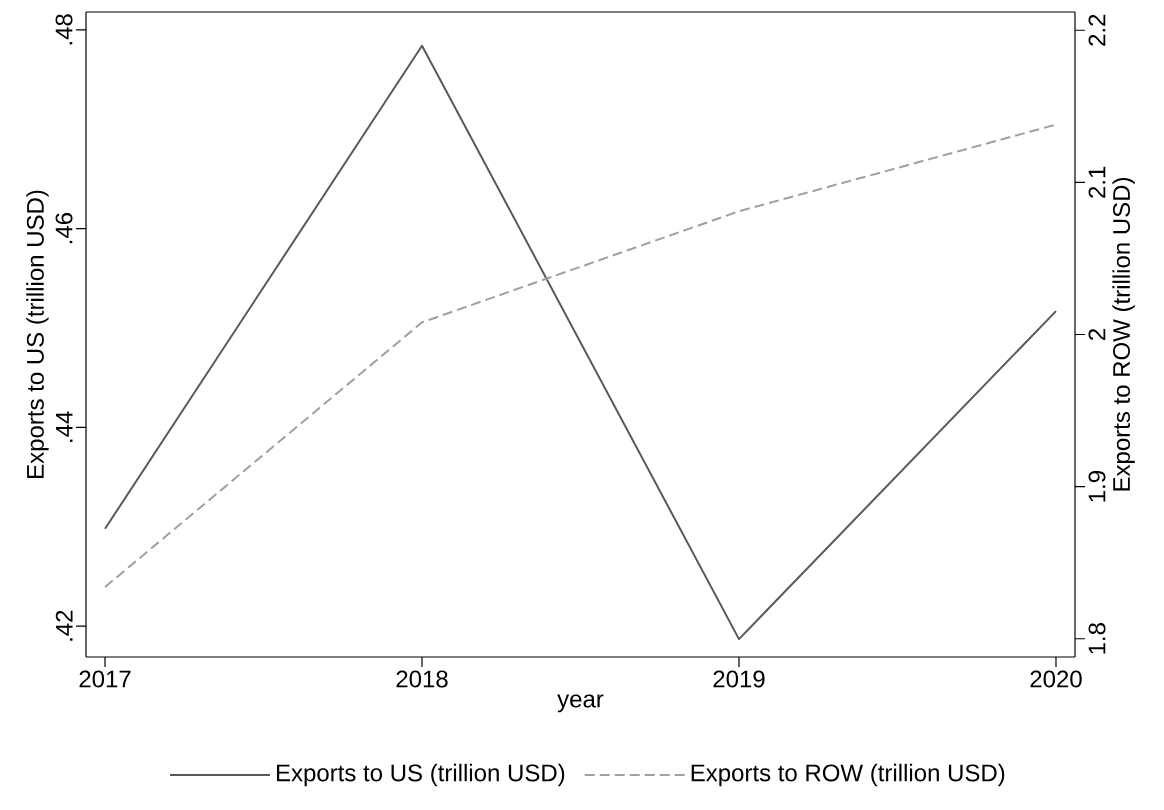  I want to click on y2-axis-title: Exports to ROW (trillion USD), so click(1123, 334).